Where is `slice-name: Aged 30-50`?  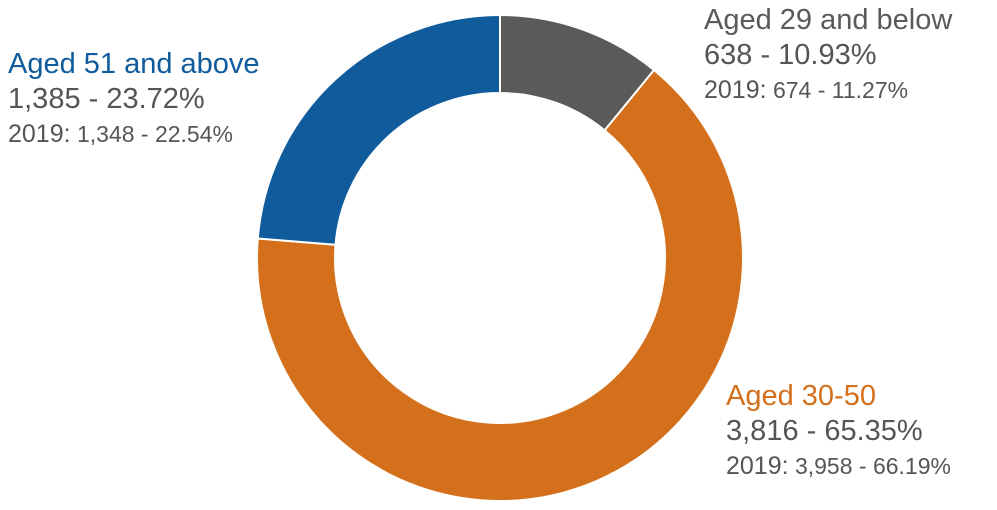 slice-name: Aged 30-50 is located at coordinates (801, 396).